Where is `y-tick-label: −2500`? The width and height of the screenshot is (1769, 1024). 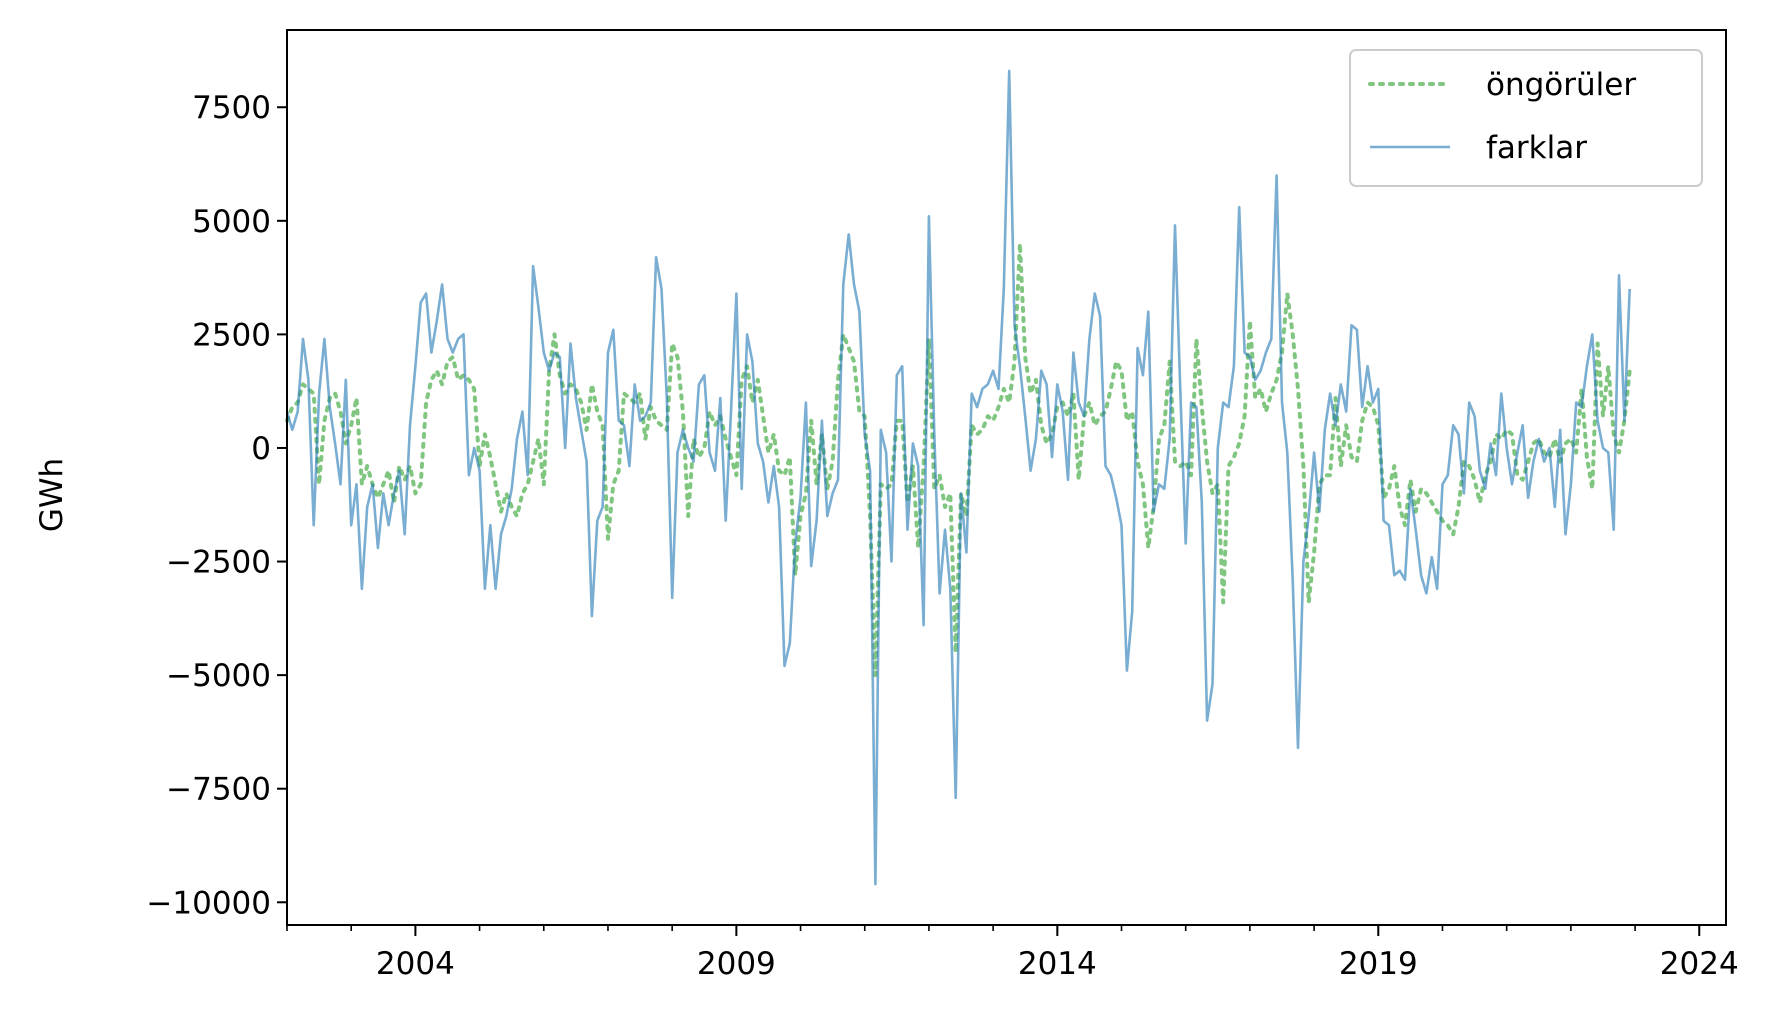 y-tick-label: −2500 is located at coordinates (218, 563).